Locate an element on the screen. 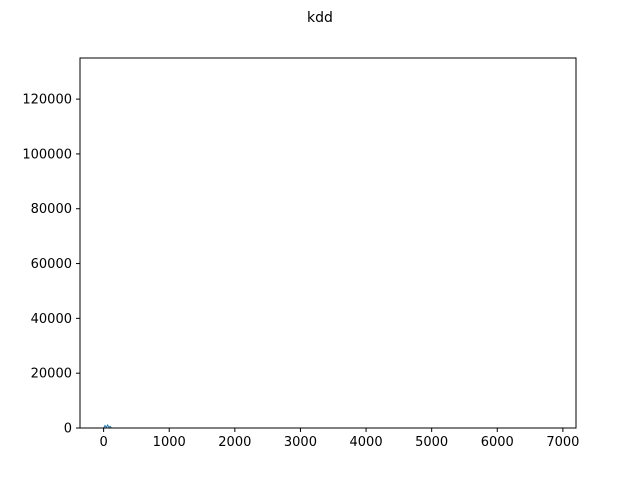  y-tick-label: 20000 is located at coordinates (51, 374).